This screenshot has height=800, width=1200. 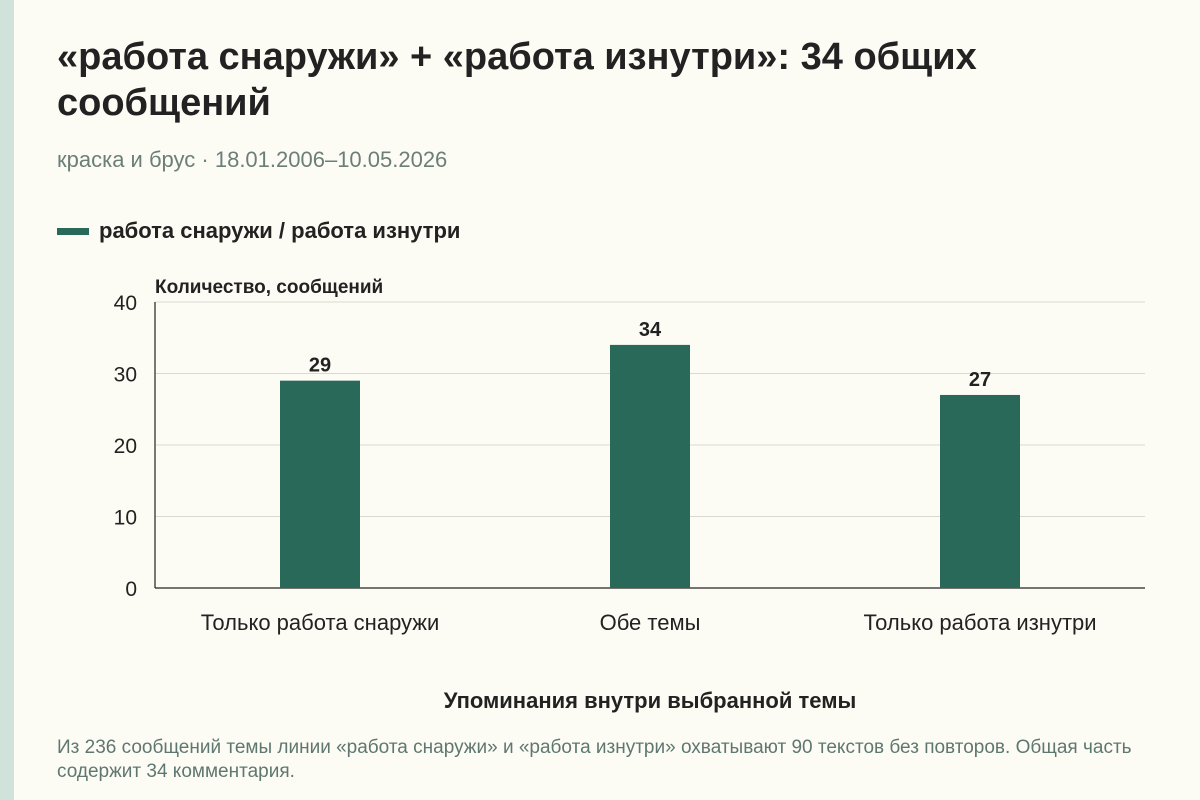 What do you see at coordinates (7, 400) in the screenshot?
I see `accent-strip` at bounding box center [7, 400].